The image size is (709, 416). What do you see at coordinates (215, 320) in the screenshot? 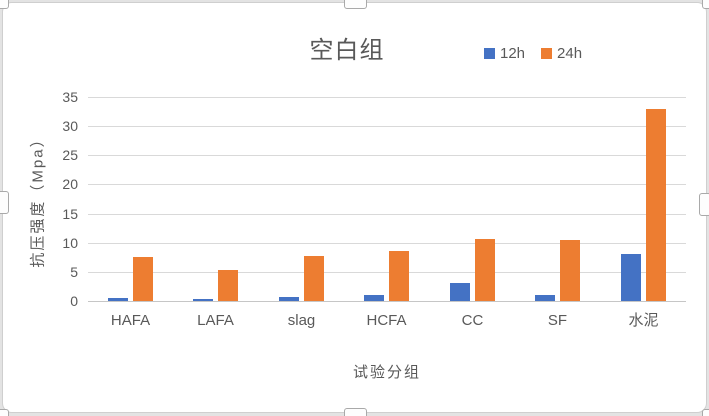
I see `x-category-label: LAFA` at bounding box center [215, 320].